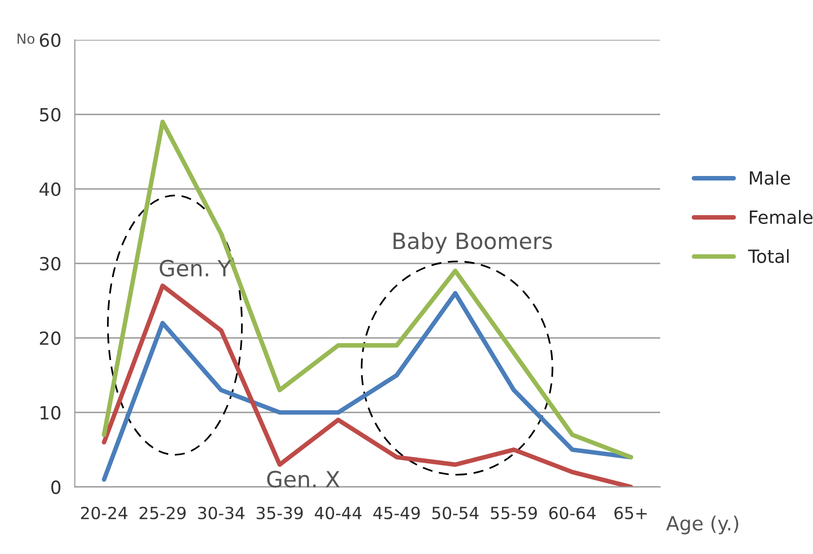  What do you see at coordinates (338, 513) in the screenshot?
I see `x-tick-label: 40-44` at bounding box center [338, 513].